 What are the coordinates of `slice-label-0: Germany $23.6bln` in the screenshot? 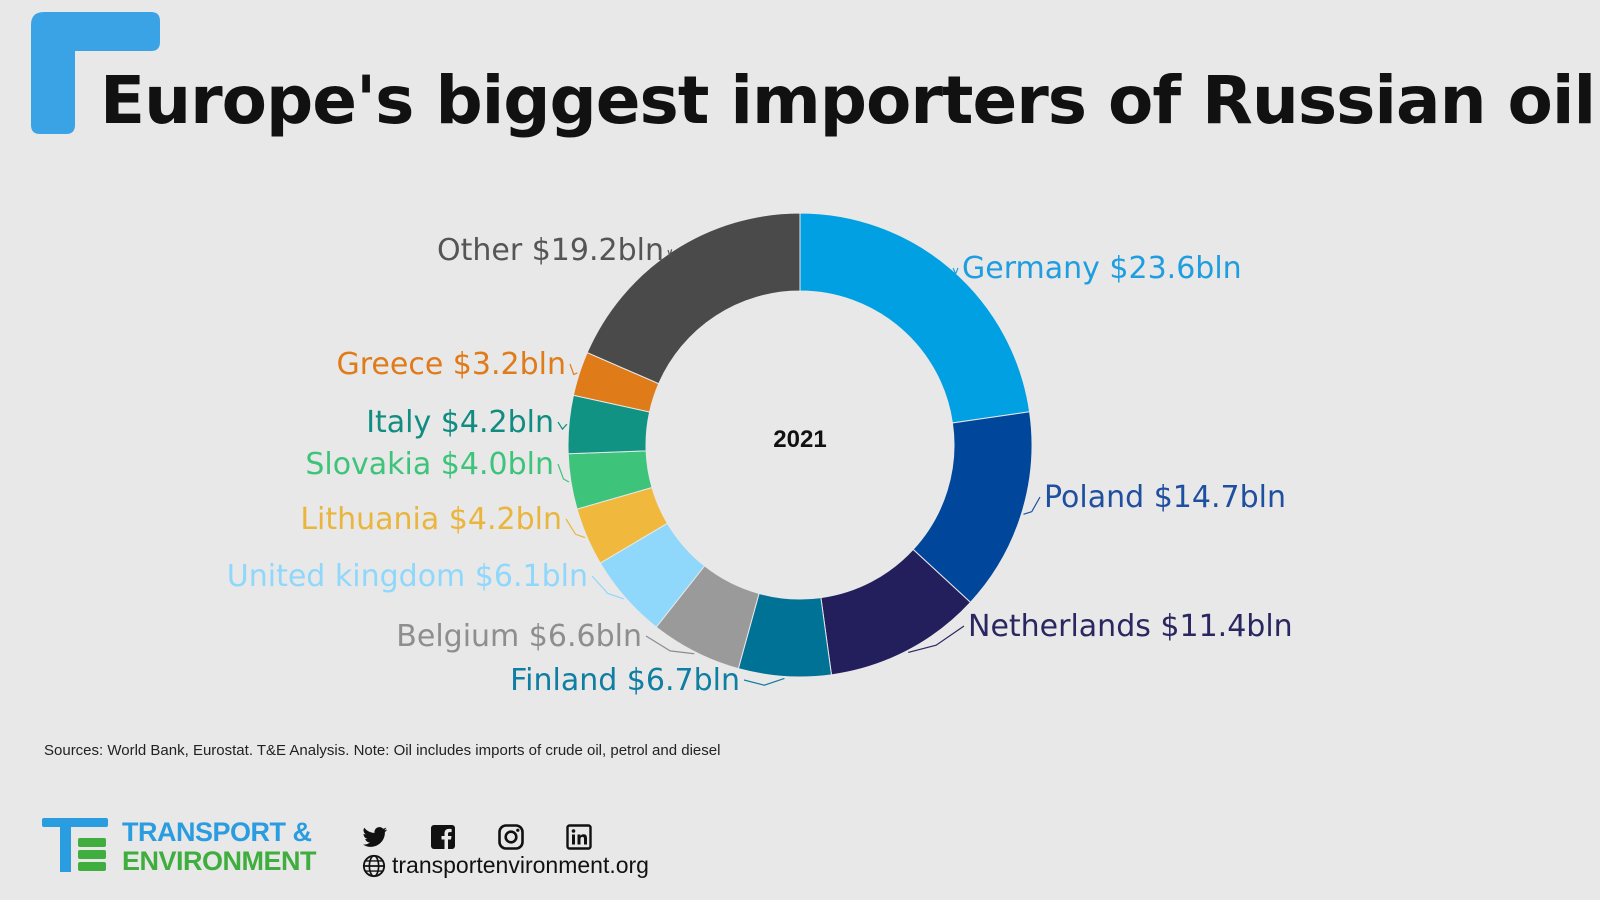 It's located at (1102, 268).